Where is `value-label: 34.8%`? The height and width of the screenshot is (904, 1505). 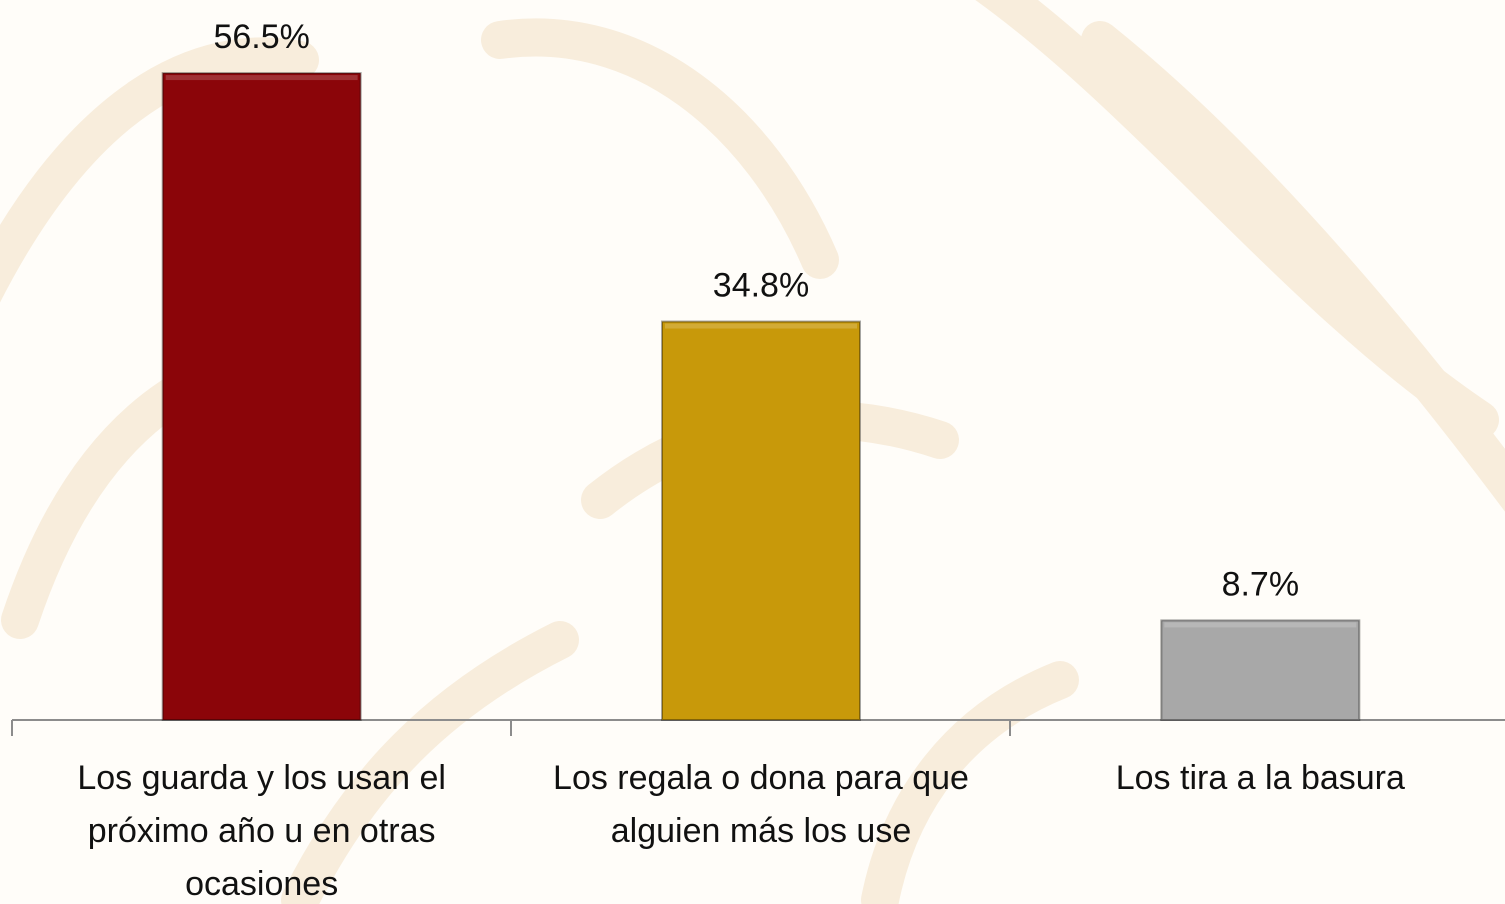 value-label: 34.8% is located at coordinates (761, 286).